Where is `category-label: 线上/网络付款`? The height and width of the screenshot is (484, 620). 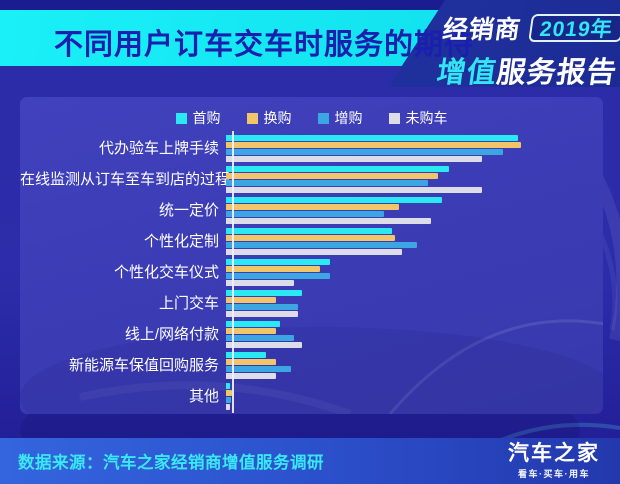
category-label: 线上/网络付款 is located at coordinates (171, 334).